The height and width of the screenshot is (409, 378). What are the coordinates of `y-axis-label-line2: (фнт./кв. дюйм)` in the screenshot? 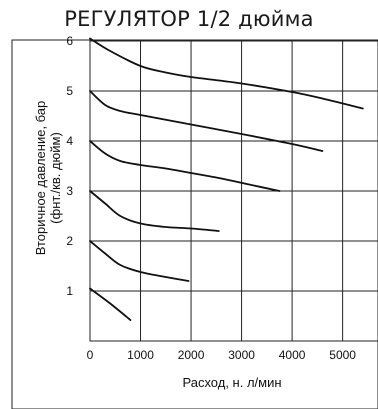 It's located at (55, 178).